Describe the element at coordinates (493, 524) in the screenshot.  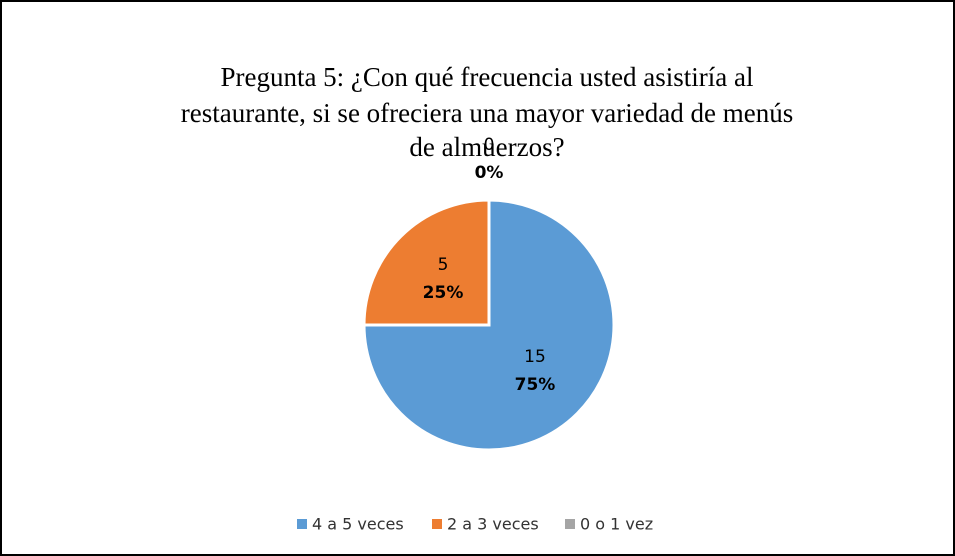
I see `legend-label: 2 a 3 veces` at that location.